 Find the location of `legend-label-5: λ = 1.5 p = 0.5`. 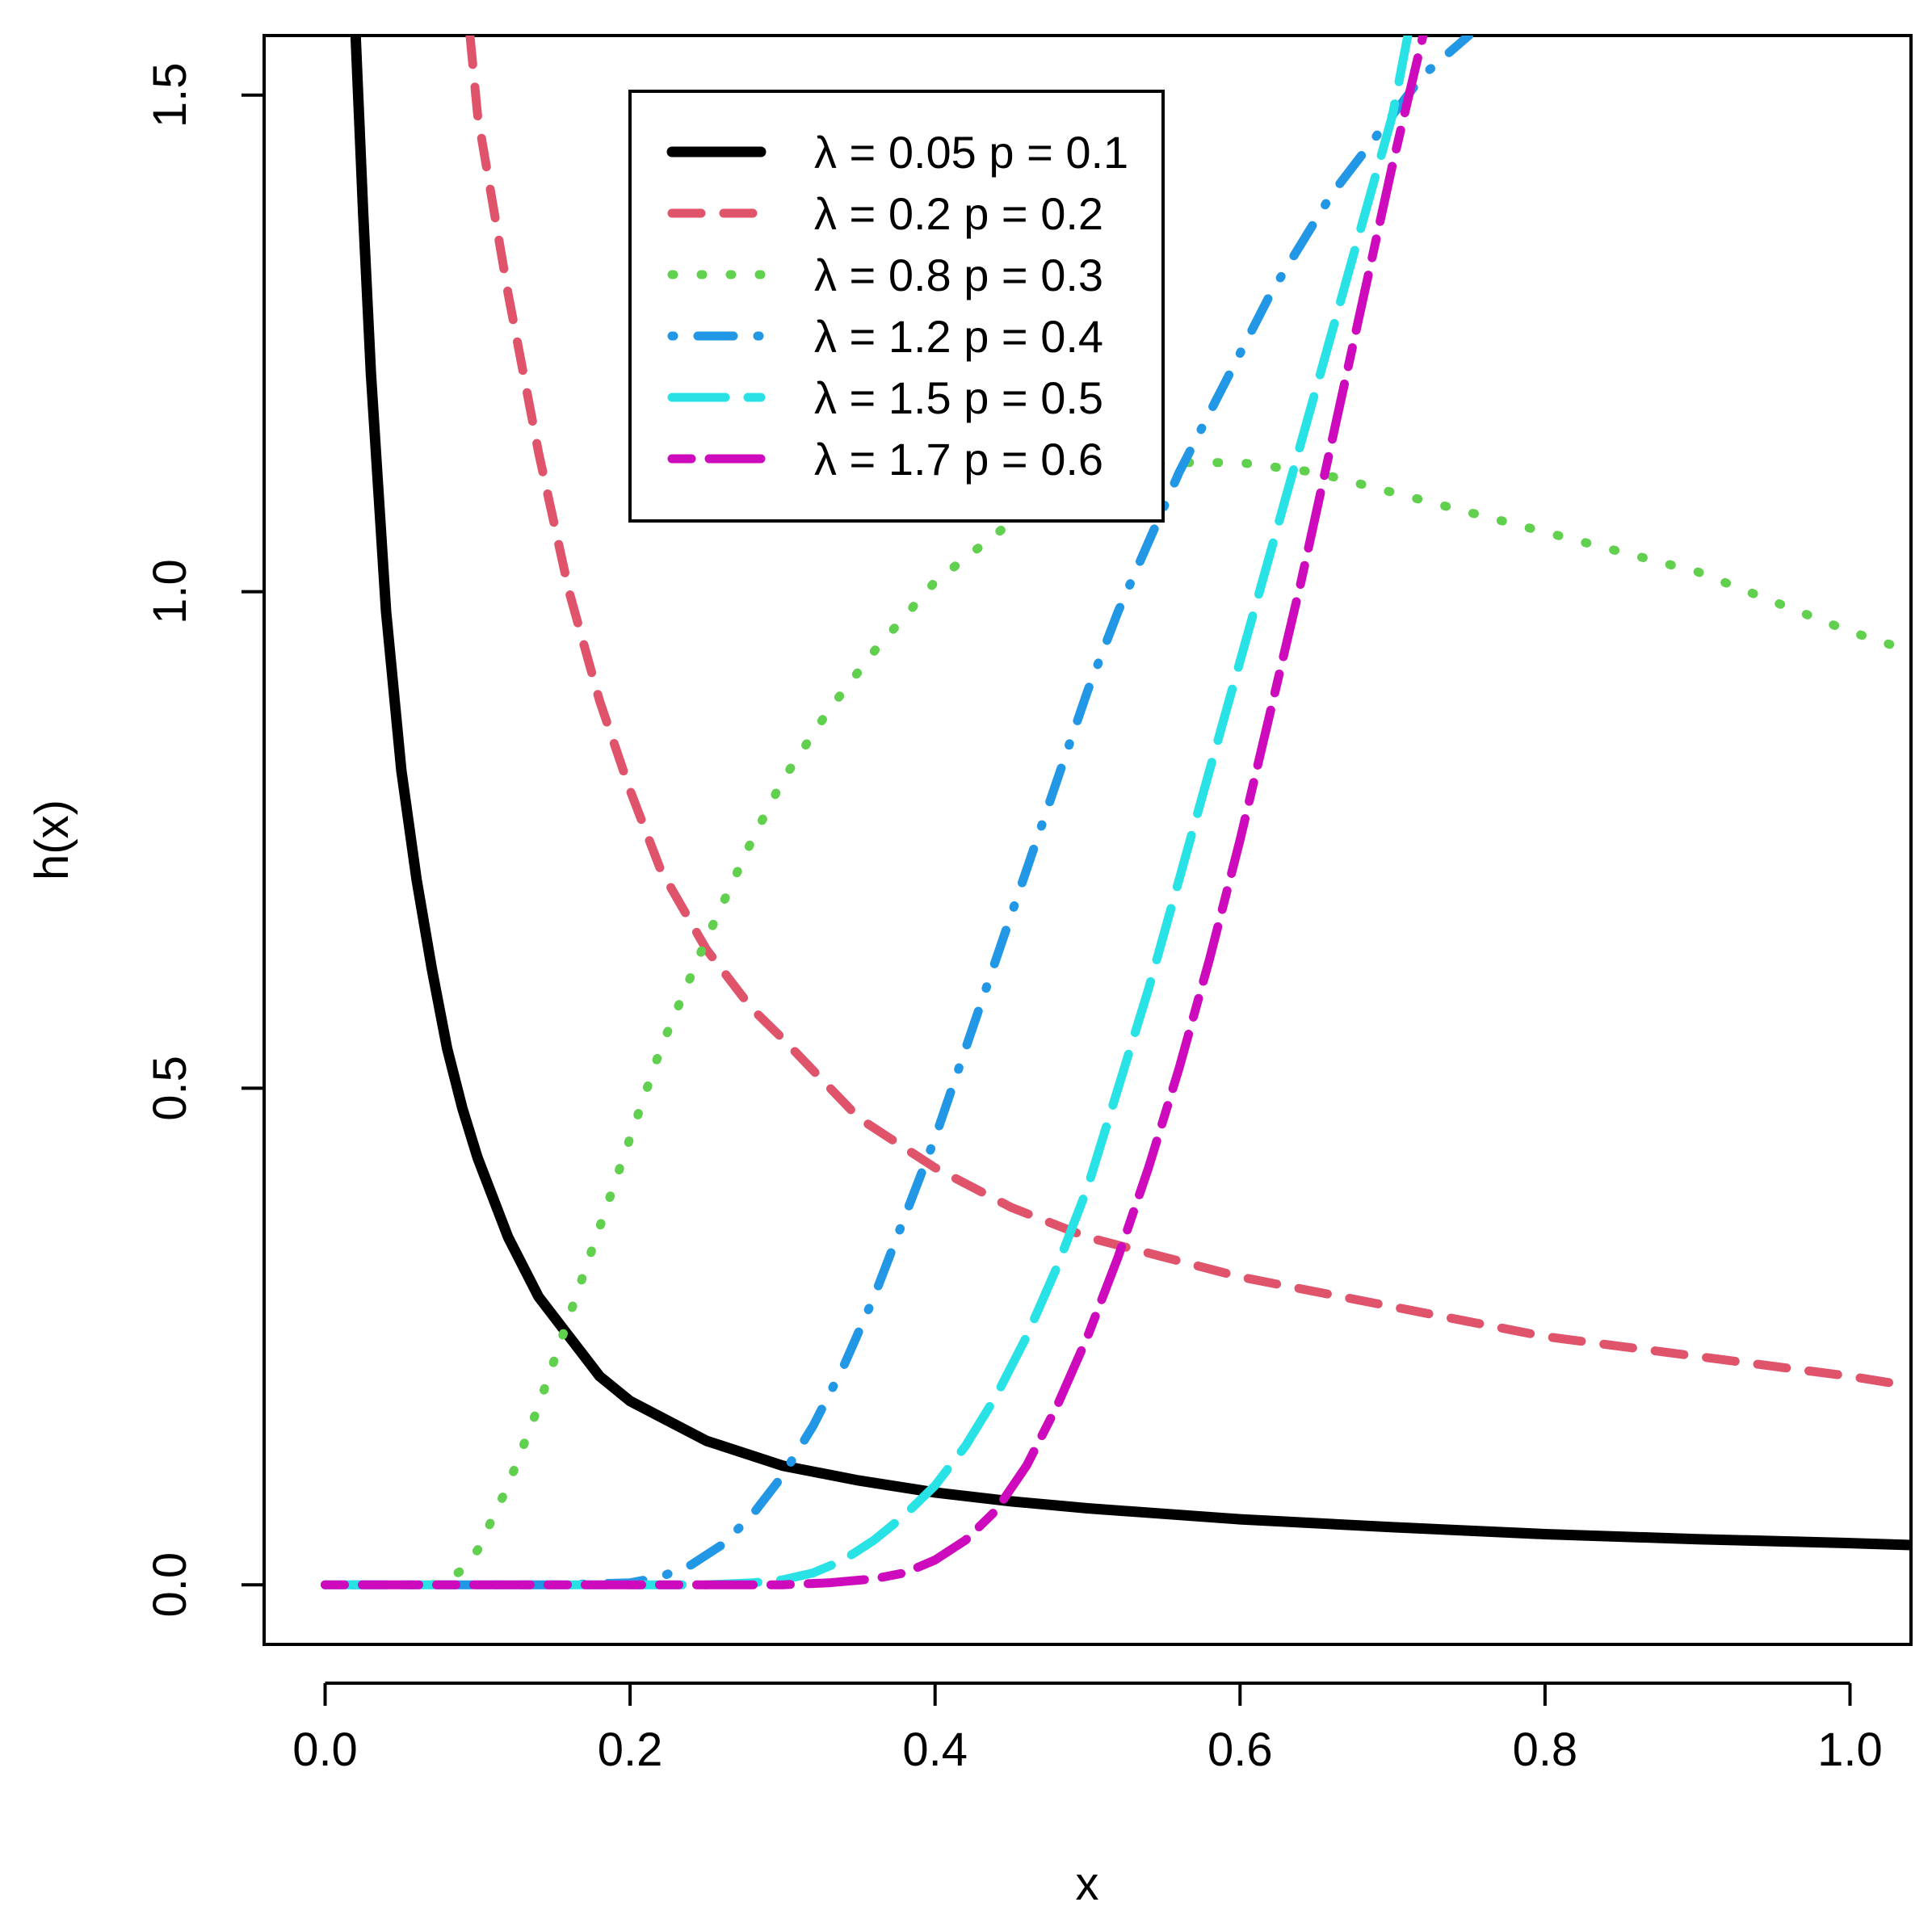

legend-label-5: λ = 1.5 p = 0.5 is located at coordinates (959, 397).